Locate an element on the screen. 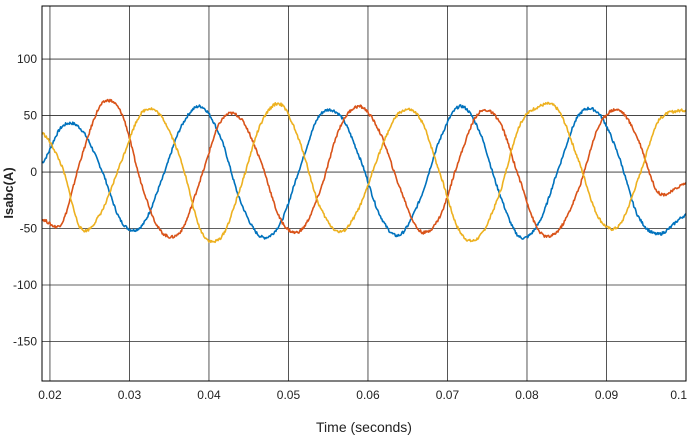 The width and height of the screenshot is (699, 447). y-tick-label: -100 is located at coordinates (25, 285).